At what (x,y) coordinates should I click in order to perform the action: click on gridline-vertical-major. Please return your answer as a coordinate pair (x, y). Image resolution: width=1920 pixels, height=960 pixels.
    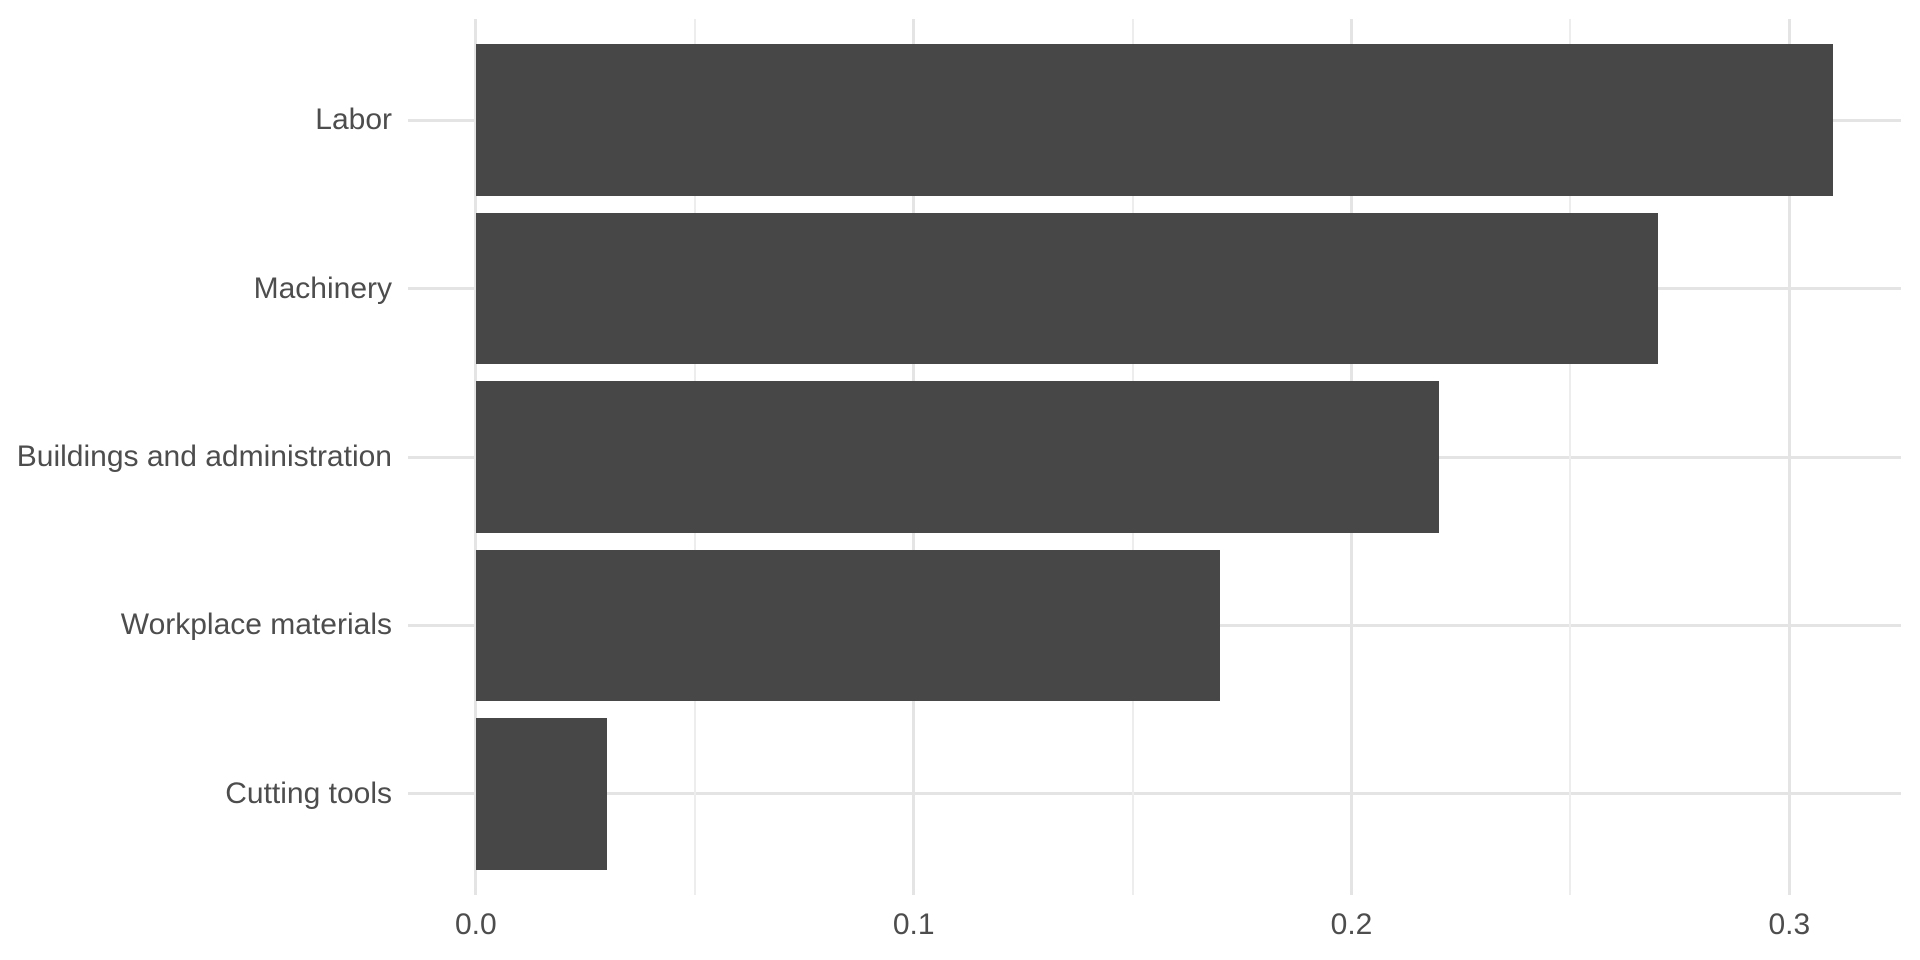
    Looking at the image, I should click on (1789, 457).